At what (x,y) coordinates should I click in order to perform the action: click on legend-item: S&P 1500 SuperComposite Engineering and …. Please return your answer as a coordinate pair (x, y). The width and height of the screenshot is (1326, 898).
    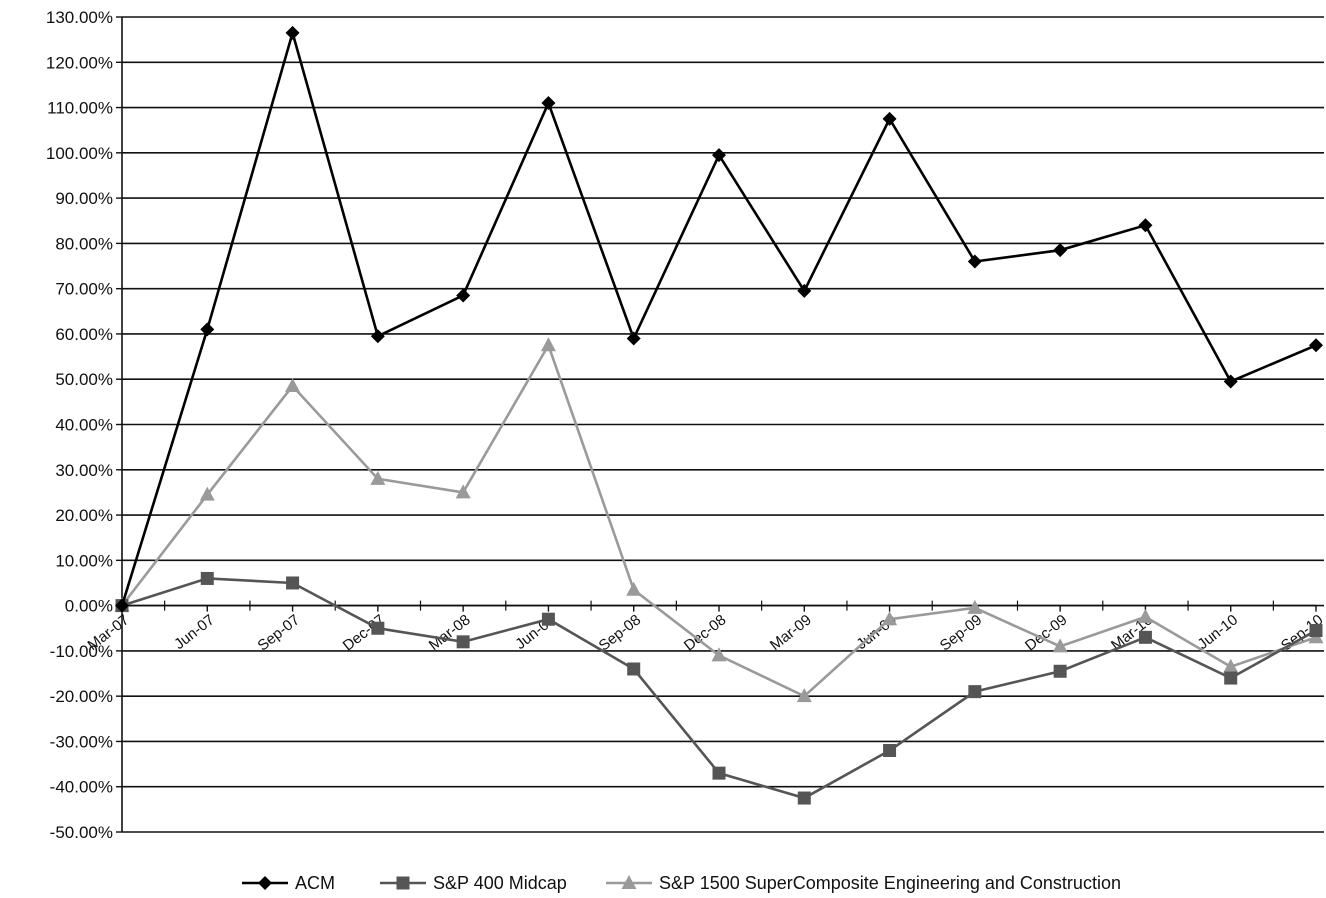
    Looking at the image, I should click on (863, 883).